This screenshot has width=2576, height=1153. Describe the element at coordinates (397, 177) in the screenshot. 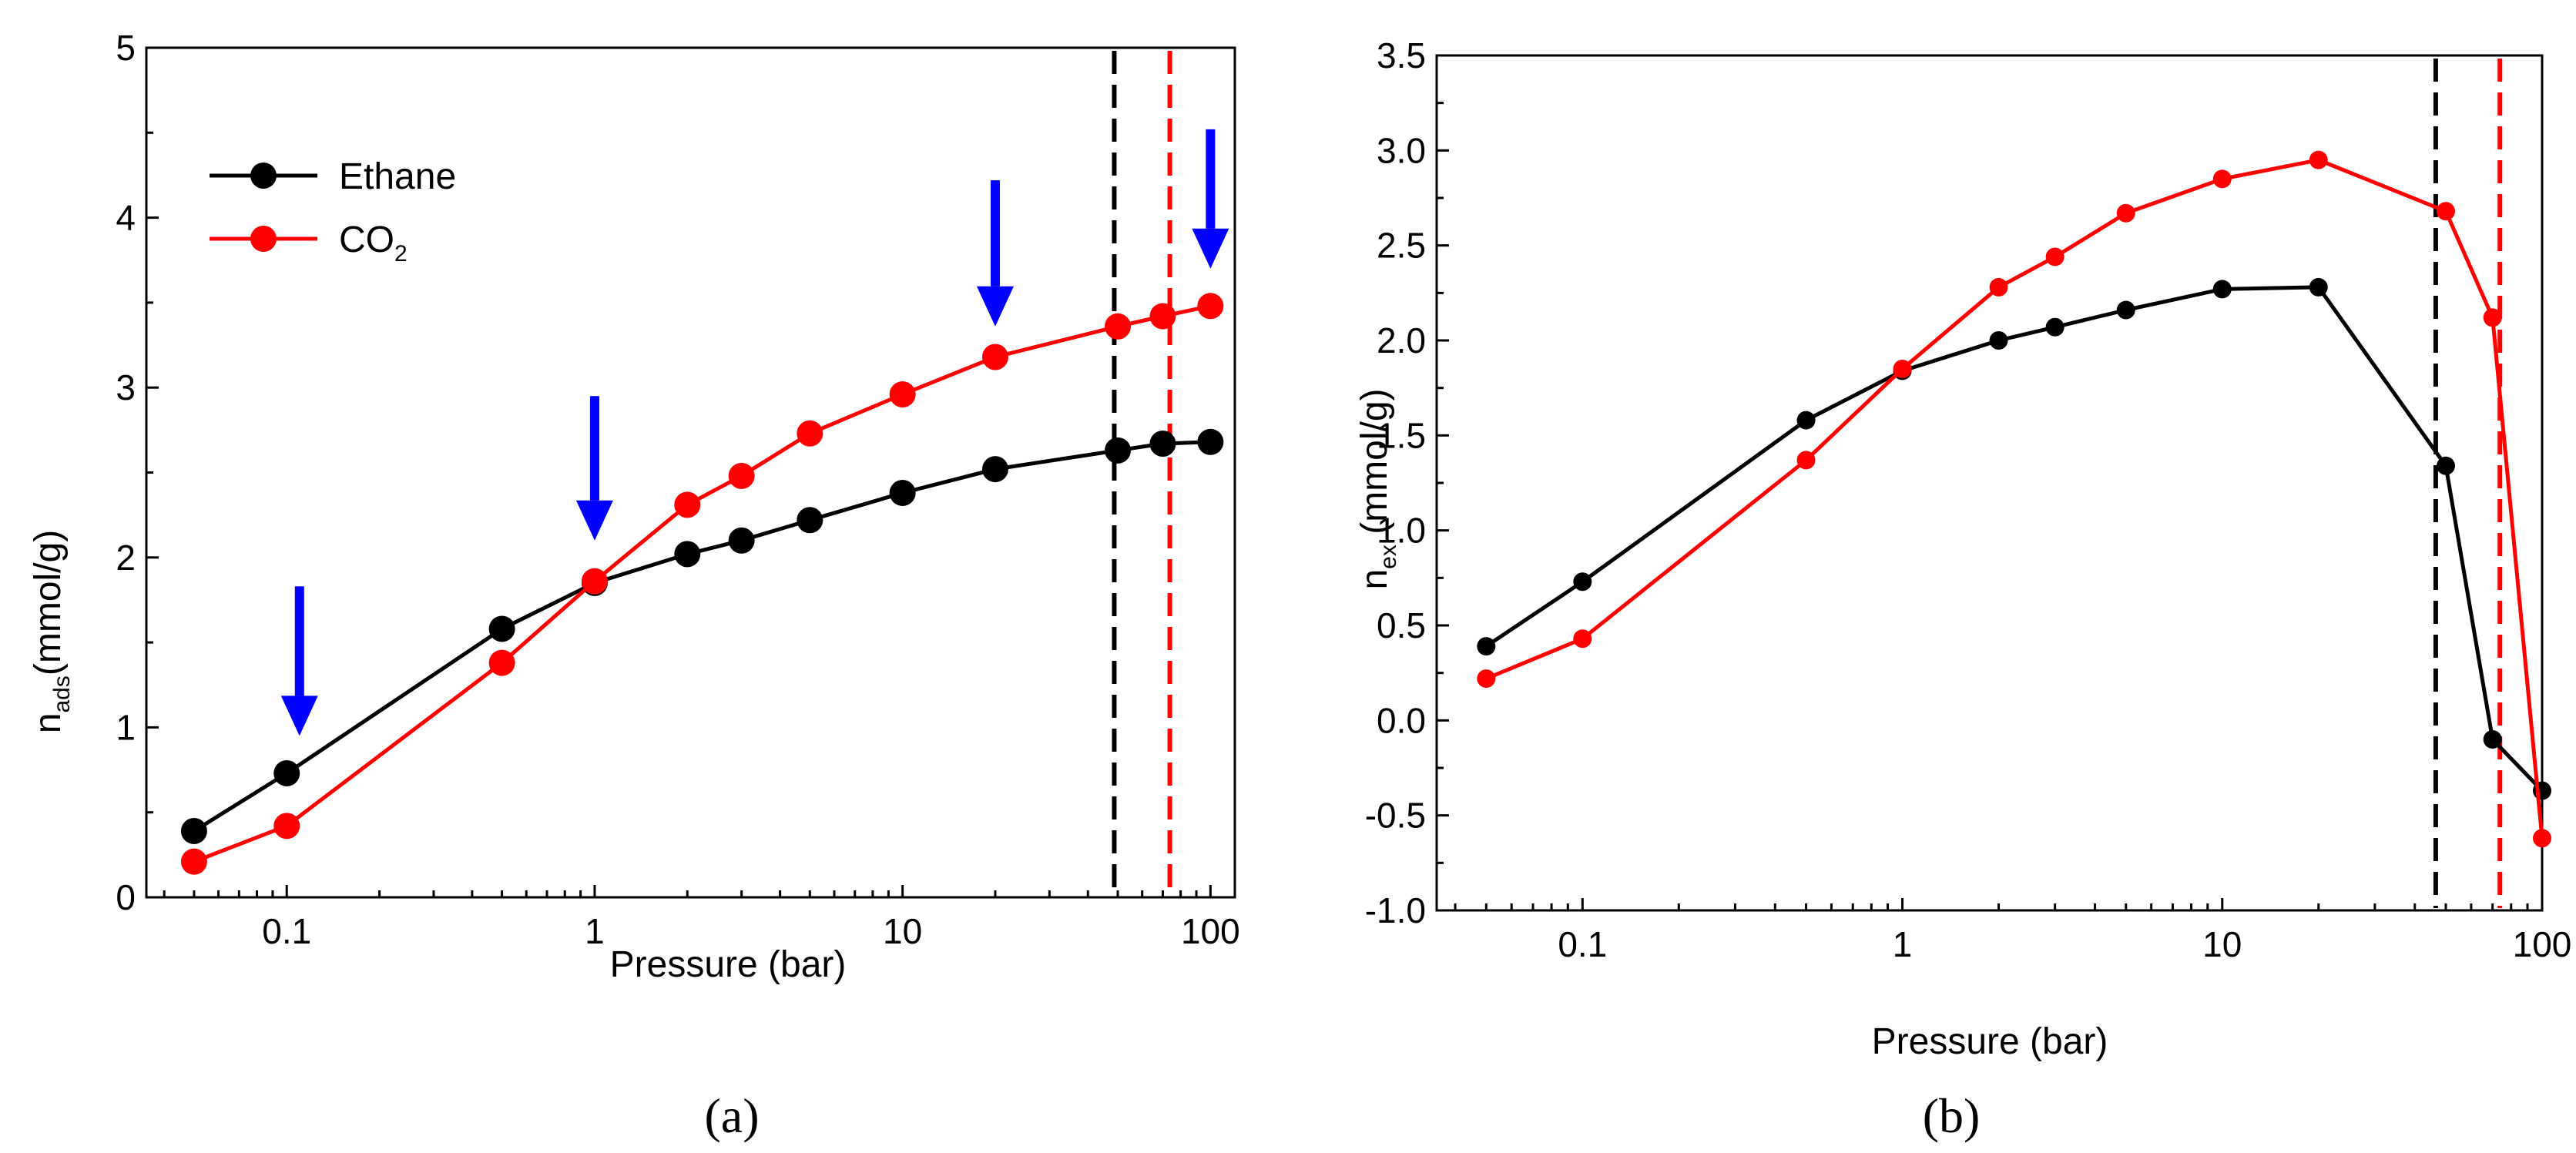

I see `legend-label-ethane: Ethane` at that location.